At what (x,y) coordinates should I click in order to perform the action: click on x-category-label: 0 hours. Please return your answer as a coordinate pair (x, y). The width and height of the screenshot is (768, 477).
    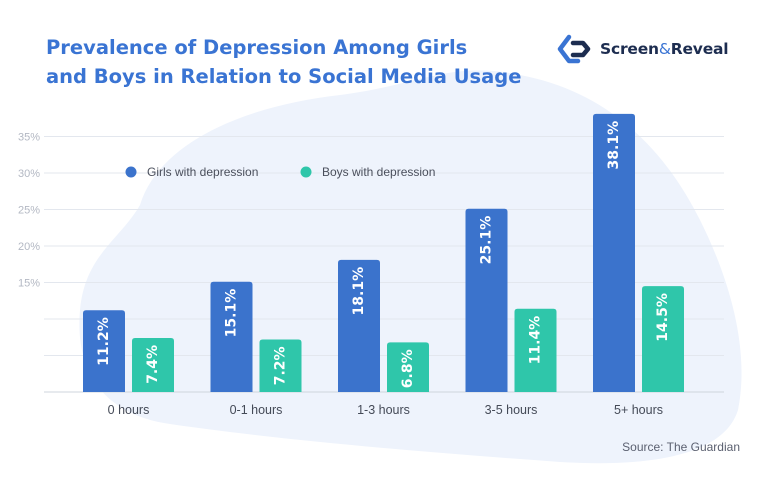
    Looking at the image, I should click on (129, 410).